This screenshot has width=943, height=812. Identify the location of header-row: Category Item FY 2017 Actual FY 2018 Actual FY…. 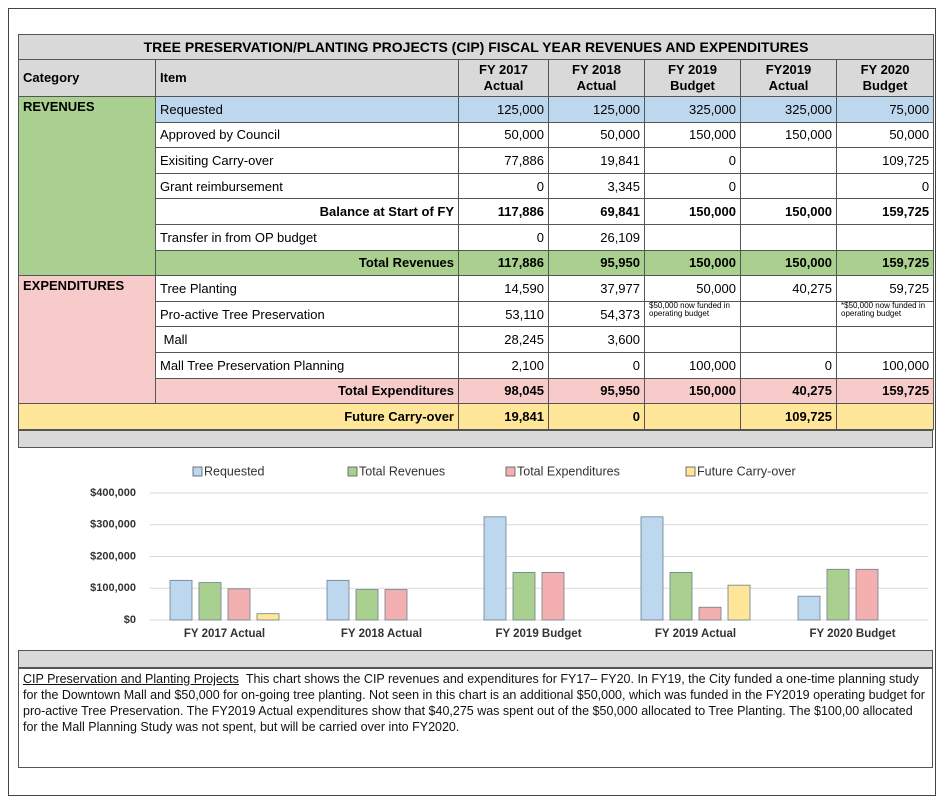
(476, 78).